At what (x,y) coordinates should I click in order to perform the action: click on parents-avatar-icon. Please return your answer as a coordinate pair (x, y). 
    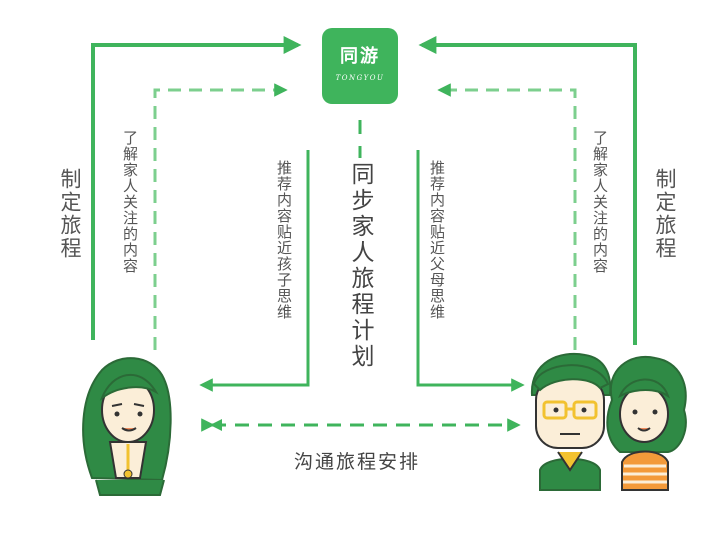
    Looking at the image, I should click on (608, 422).